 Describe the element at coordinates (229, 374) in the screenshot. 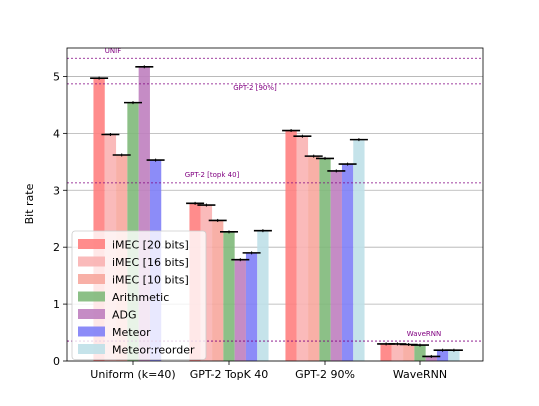

I see `x-tick-label: GPT-2 TopK 40` at that location.